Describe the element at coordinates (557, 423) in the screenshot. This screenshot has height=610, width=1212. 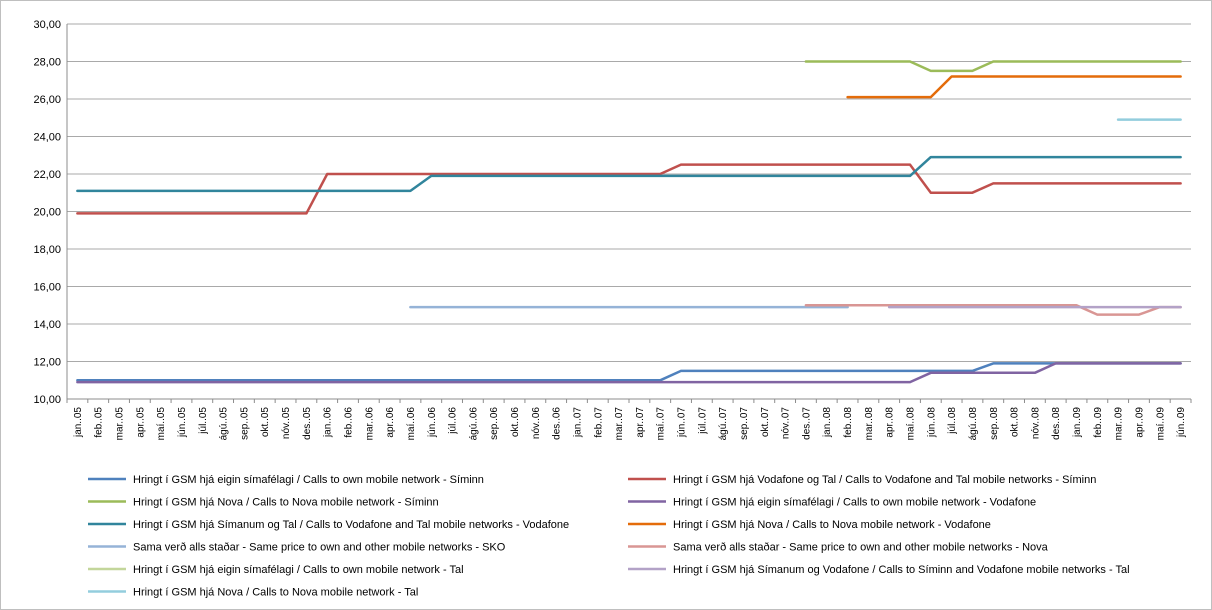
I see `x-tick-label: des..06` at that location.